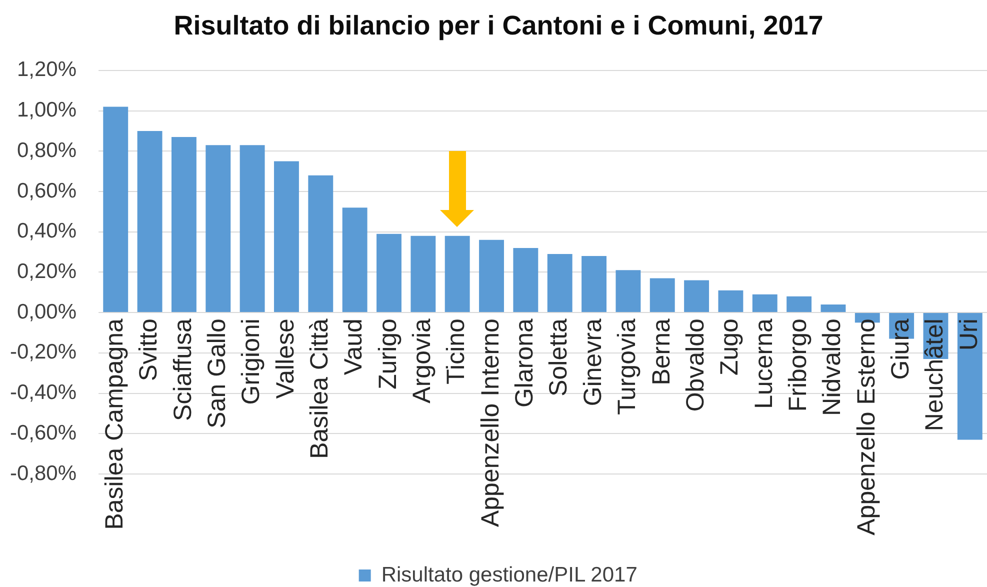 This screenshot has width=987, height=587. I want to click on y-tick-label: 0,00%, so click(46, 312).